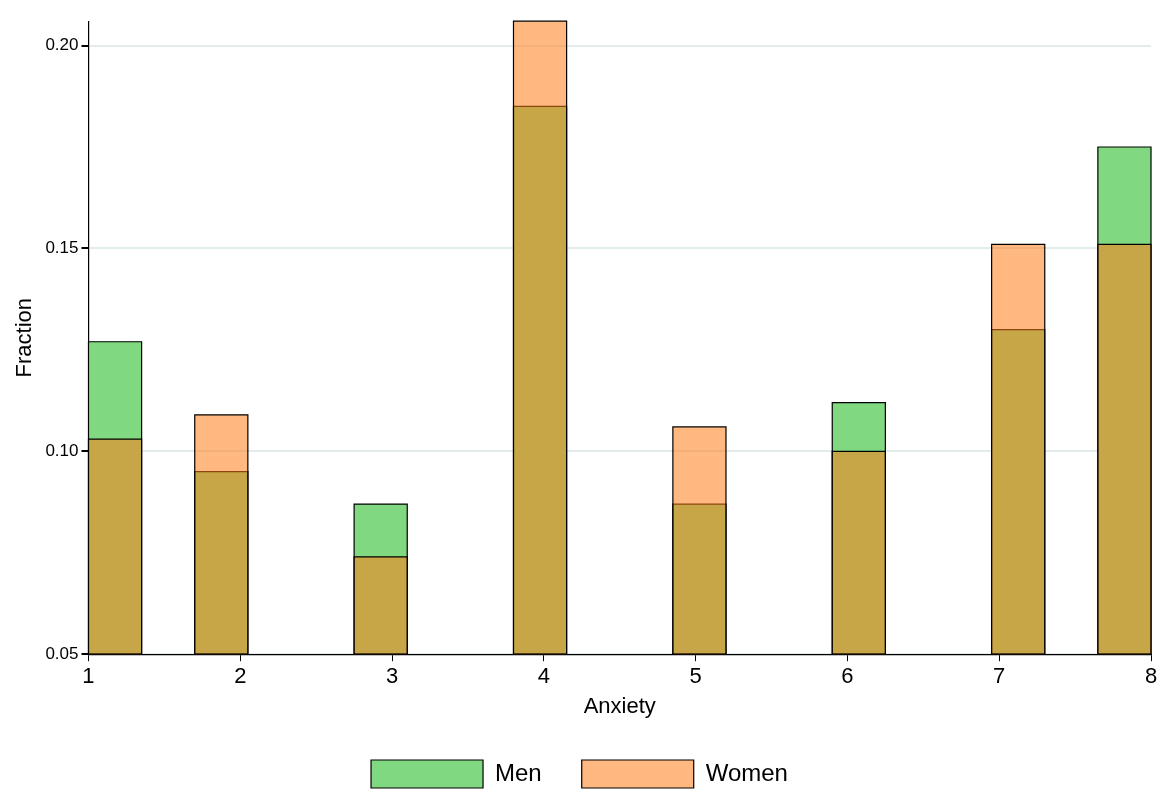 Image resolution: width=1171 pixels, height=807 pixels. I want to click on y-tick-label: 0.20, so click(62, 45).